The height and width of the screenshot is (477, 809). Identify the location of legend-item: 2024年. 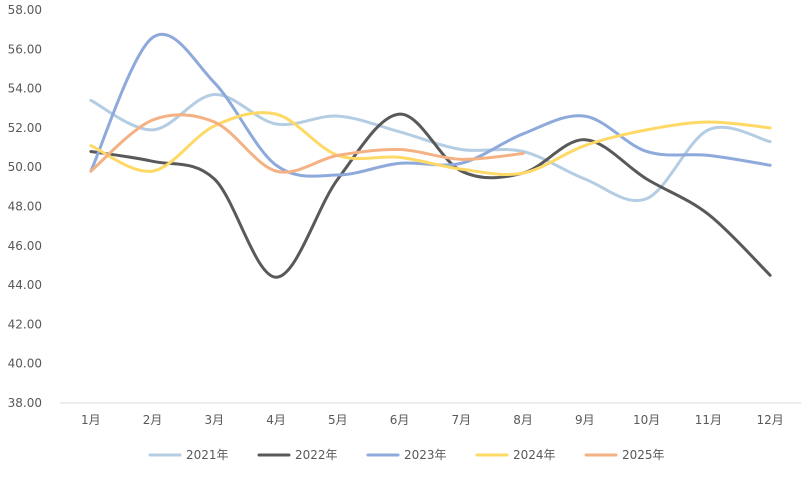
(515, 455).